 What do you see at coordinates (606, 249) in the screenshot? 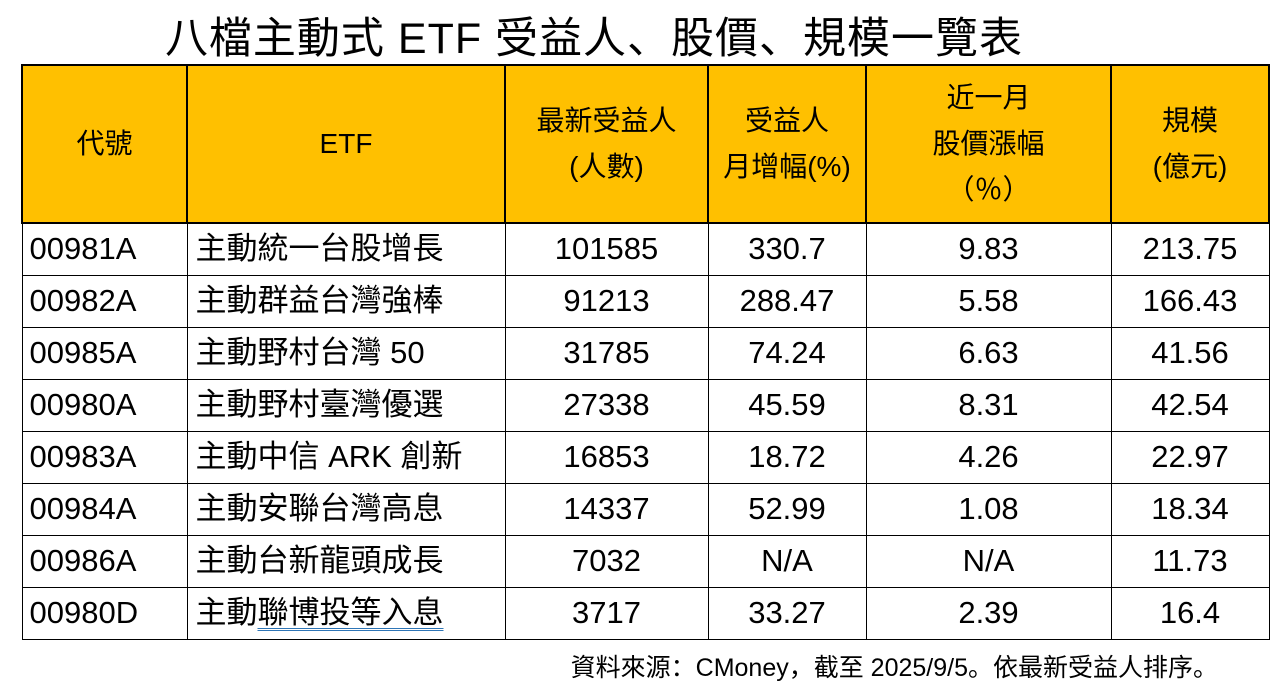
I see `cell-latest-holders: 101585` at bounding box center [606, 249].